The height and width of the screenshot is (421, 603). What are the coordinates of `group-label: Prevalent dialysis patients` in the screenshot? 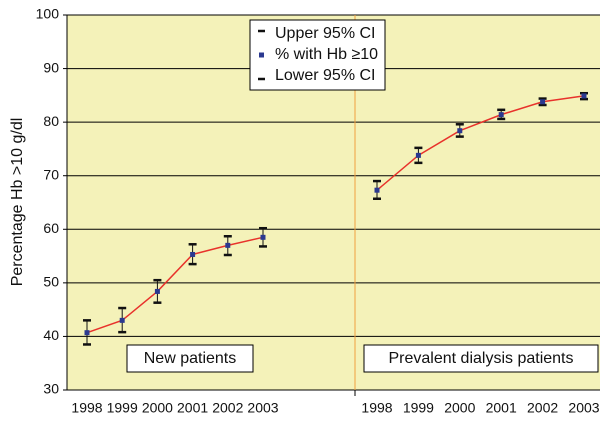 It's located at (481, 358).